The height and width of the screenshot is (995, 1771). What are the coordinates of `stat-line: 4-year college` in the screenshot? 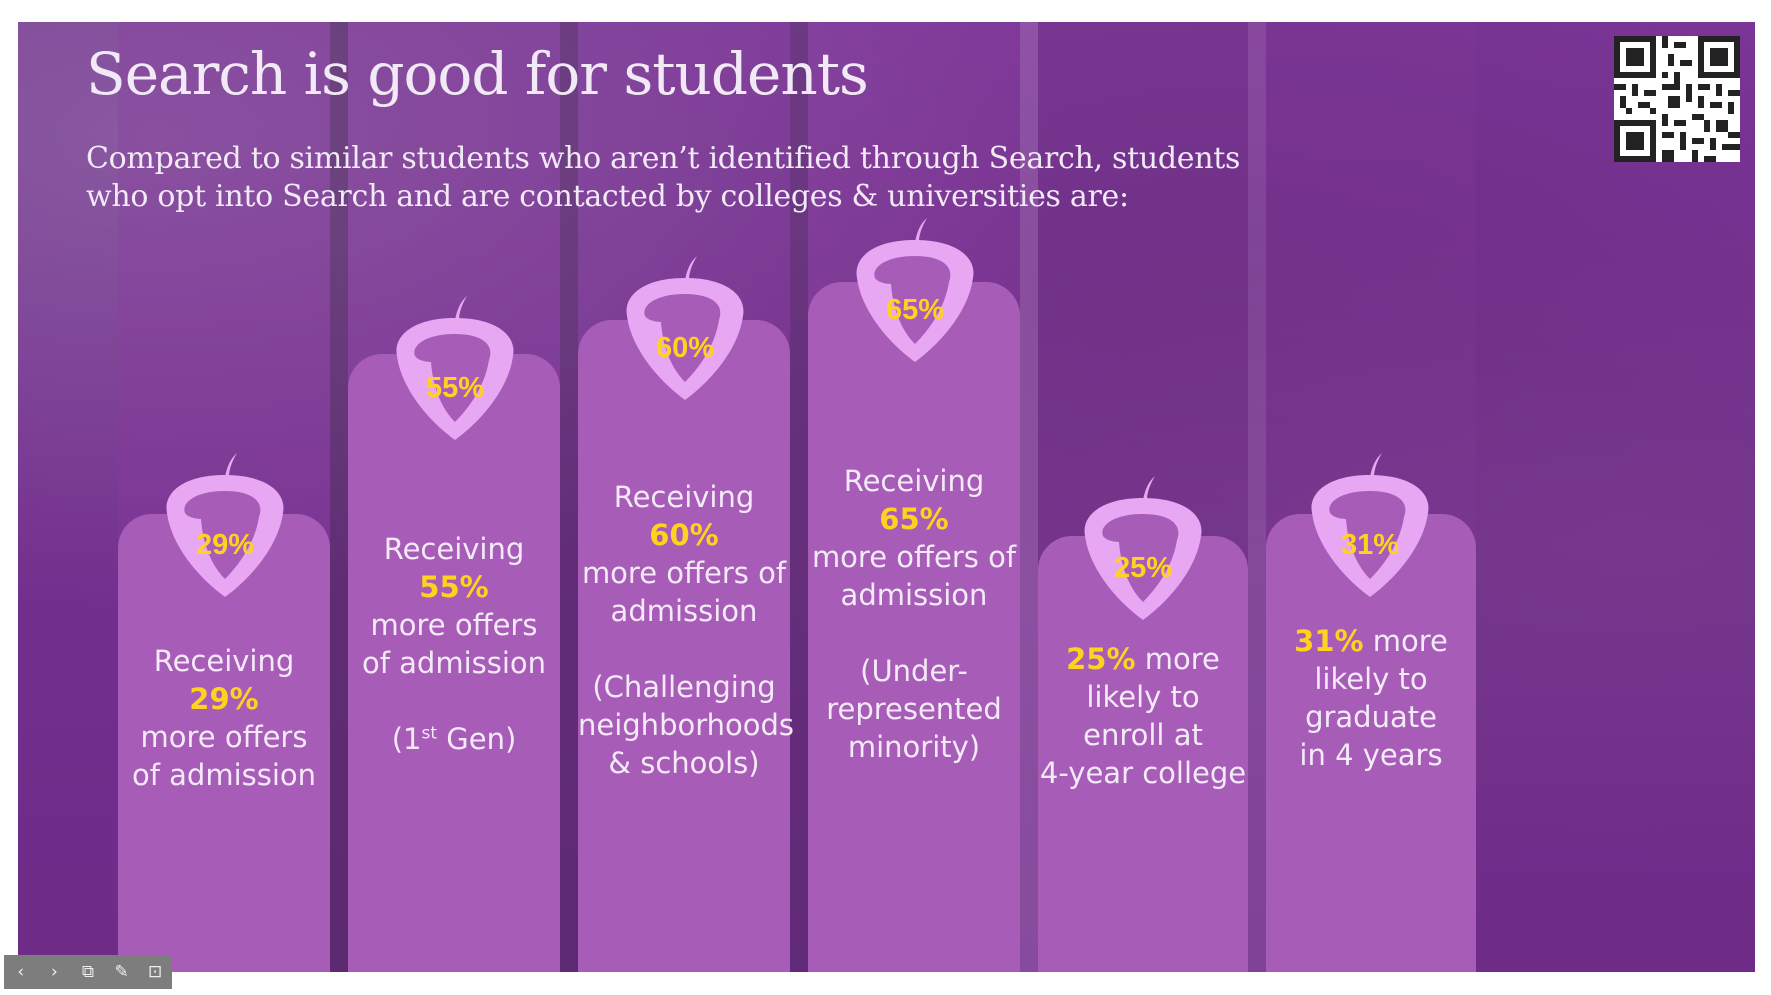 It's located at (1143, 773).